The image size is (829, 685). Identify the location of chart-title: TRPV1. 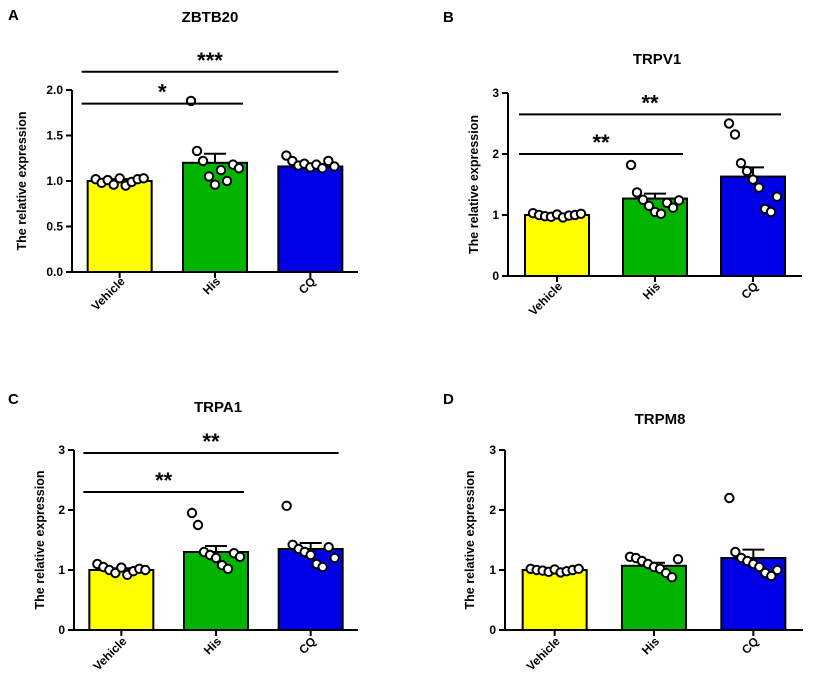
(657, 59).